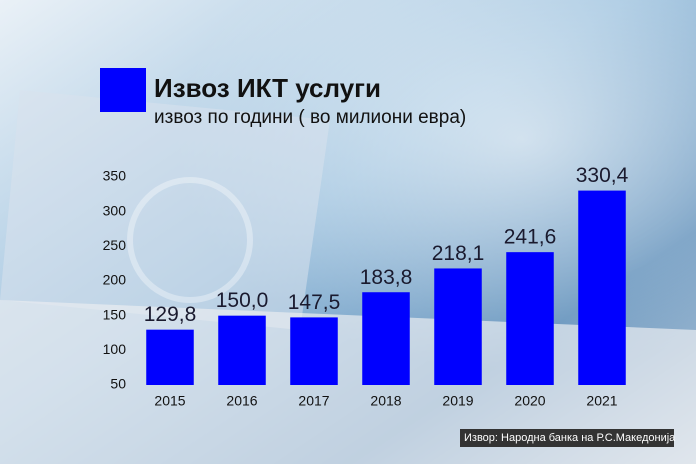  Describe the element at coordinates (267, 88) in the screenshot. I see `chart-title: Извоз ИКТ услуги` at that location.